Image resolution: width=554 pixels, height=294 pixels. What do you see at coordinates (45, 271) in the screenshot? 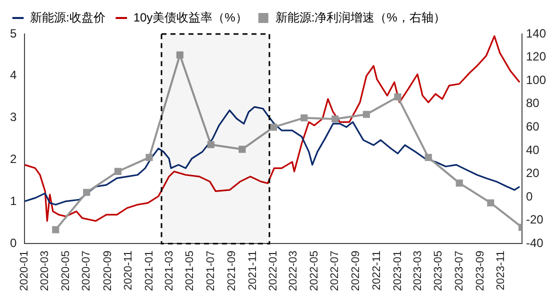
I see `x-tick-label: 2020-03` at bounding box center [45, 271].